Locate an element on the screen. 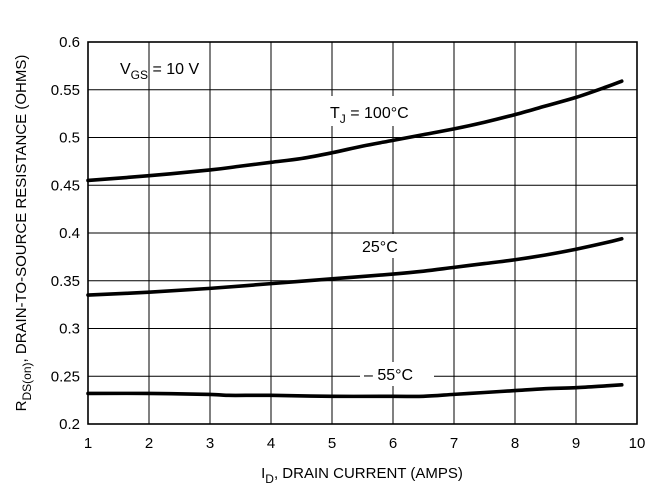 Image resolution: width=652 pixels, height=493 pixels. y-tick-label: 0.4 is located at coordinates (69, 233).